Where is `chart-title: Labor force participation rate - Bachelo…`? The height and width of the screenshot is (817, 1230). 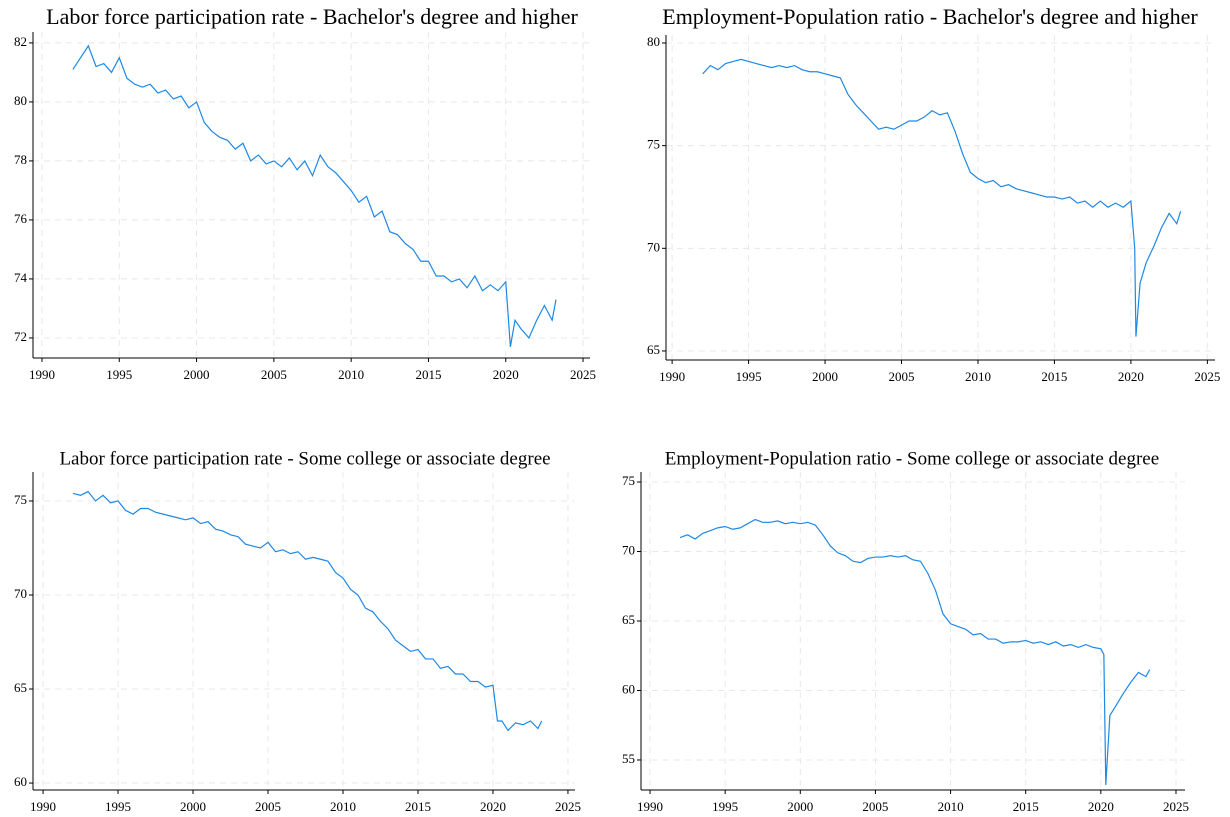 chart-title: Labor force participation rate - Bachelo… is located at coordinates (312, 16).